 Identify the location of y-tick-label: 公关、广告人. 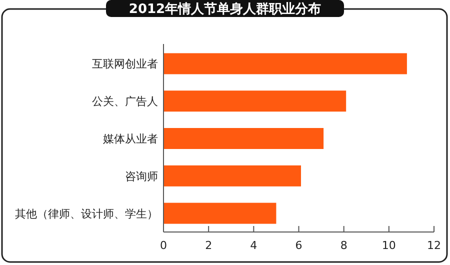
(125, 101).